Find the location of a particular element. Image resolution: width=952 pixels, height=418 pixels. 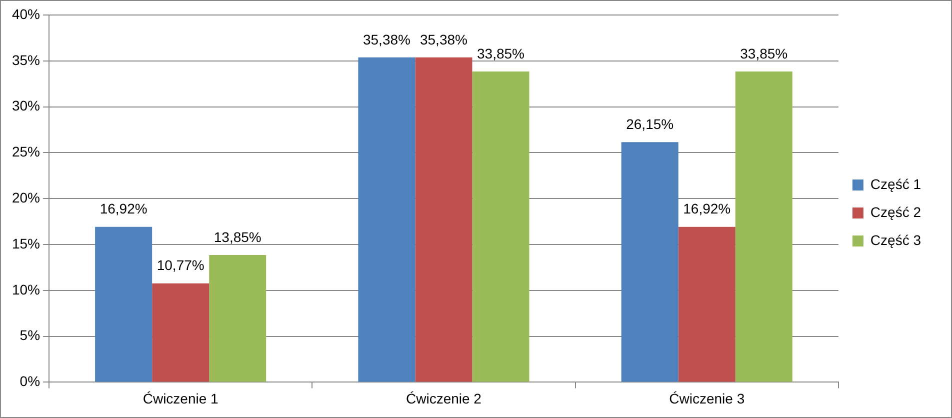

data-label: 26,15% is located at coordinates (650, 124).